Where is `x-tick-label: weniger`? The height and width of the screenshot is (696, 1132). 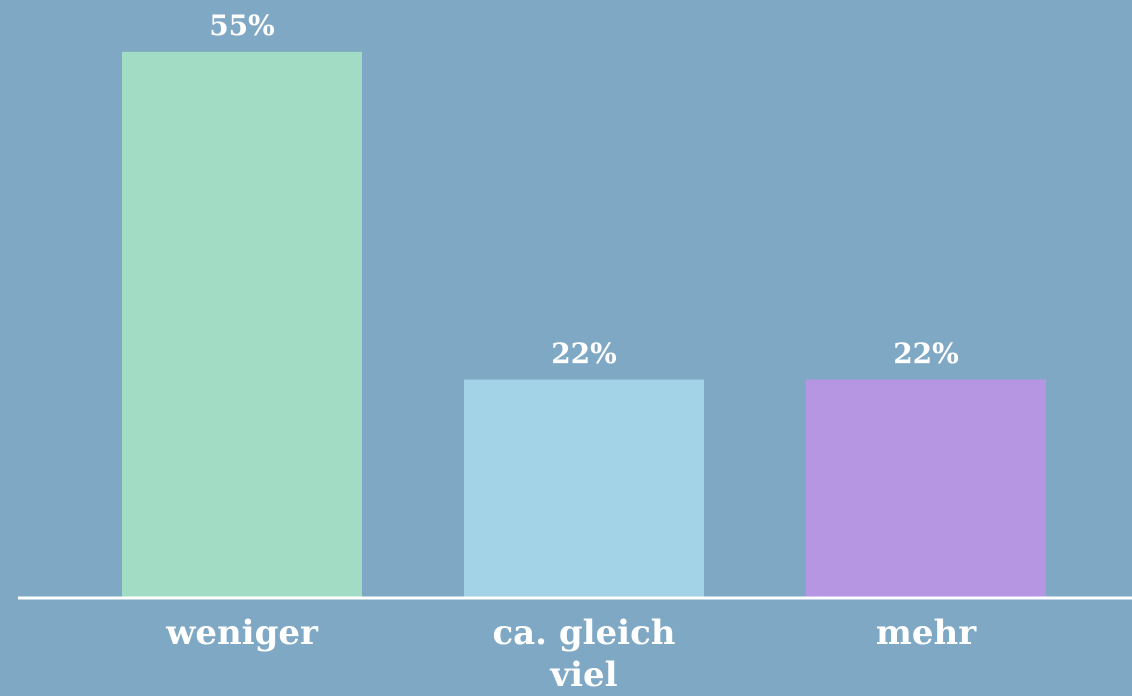 x-tick-label: weniger is located at coordinates (242, 633).